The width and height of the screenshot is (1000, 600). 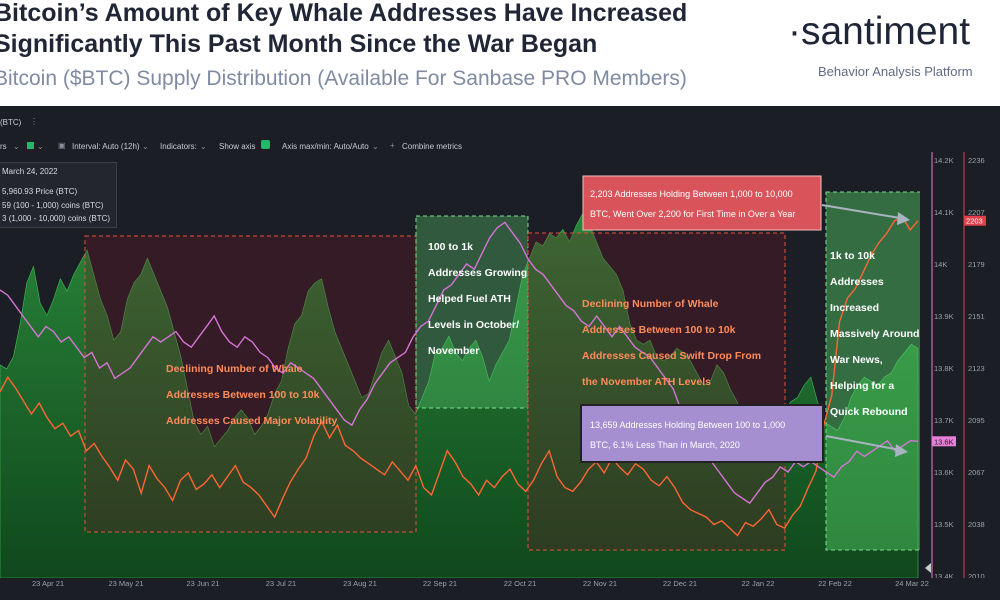 I want to click on show-axis-checkbox, so click(x=265, y=145).